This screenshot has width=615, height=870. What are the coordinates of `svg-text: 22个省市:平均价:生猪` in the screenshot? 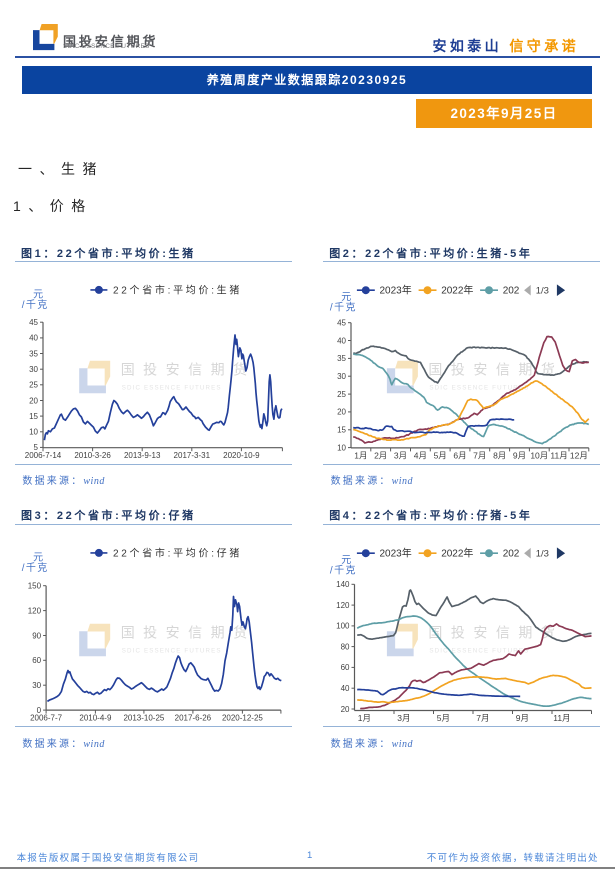 It's located at (177, 289).